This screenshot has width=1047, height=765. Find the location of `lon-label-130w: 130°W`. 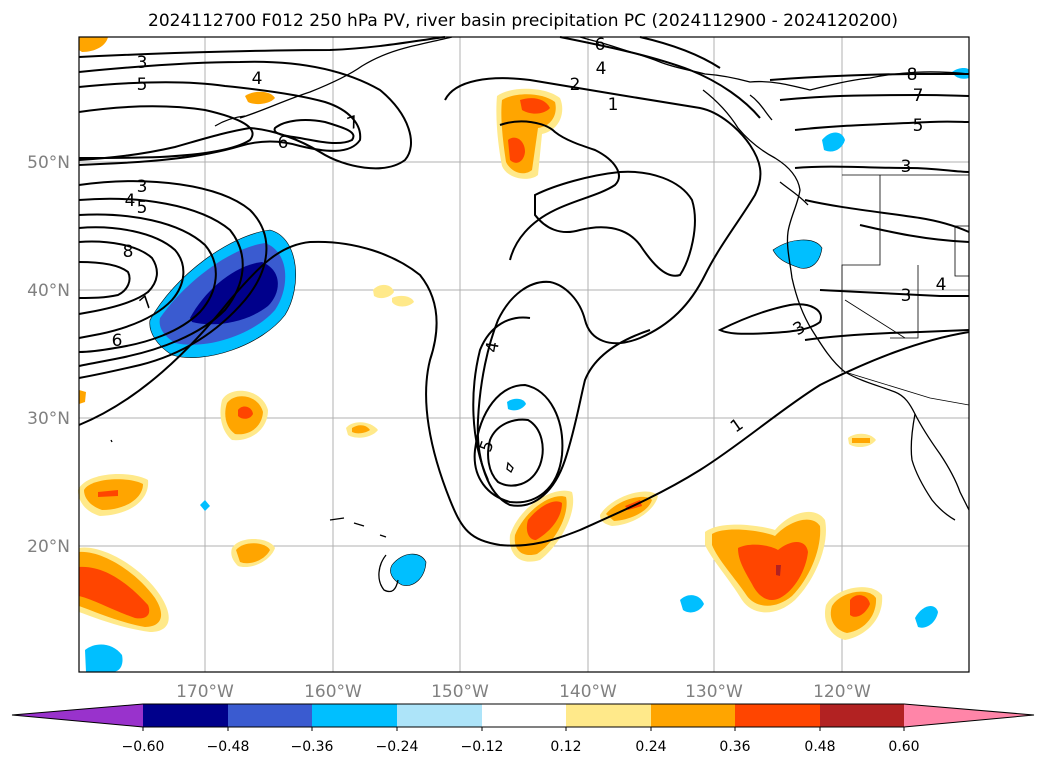

lon-label-130w: 130°W is located at coordinates (714, 692).